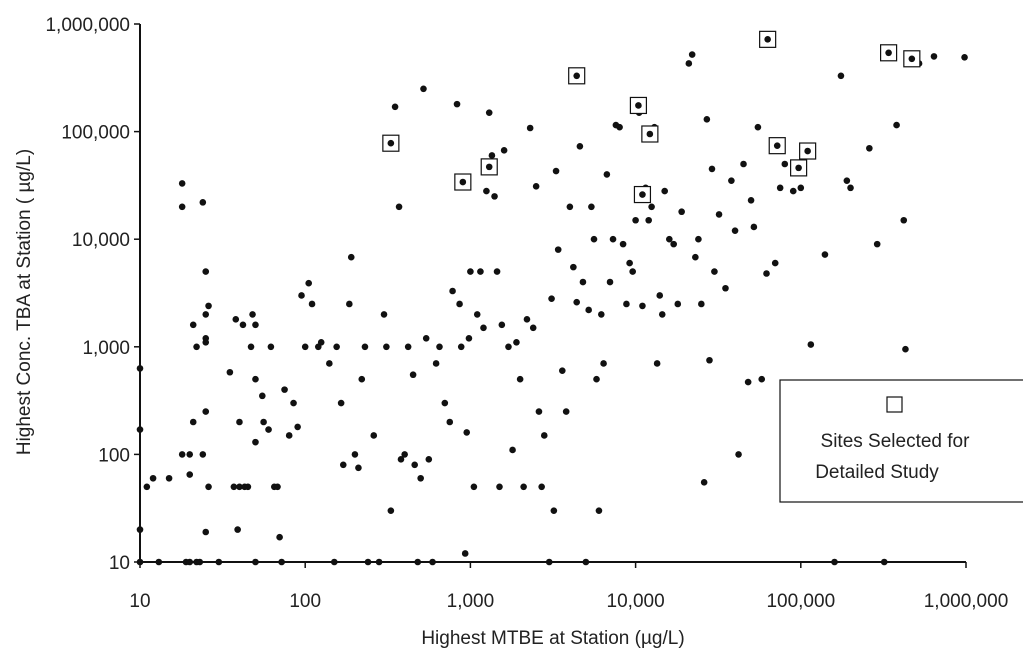  What do you see at coordinates (139, 601) in the screenshot?
I see `x-tick-label: 10` at bounding box center [139, 601].